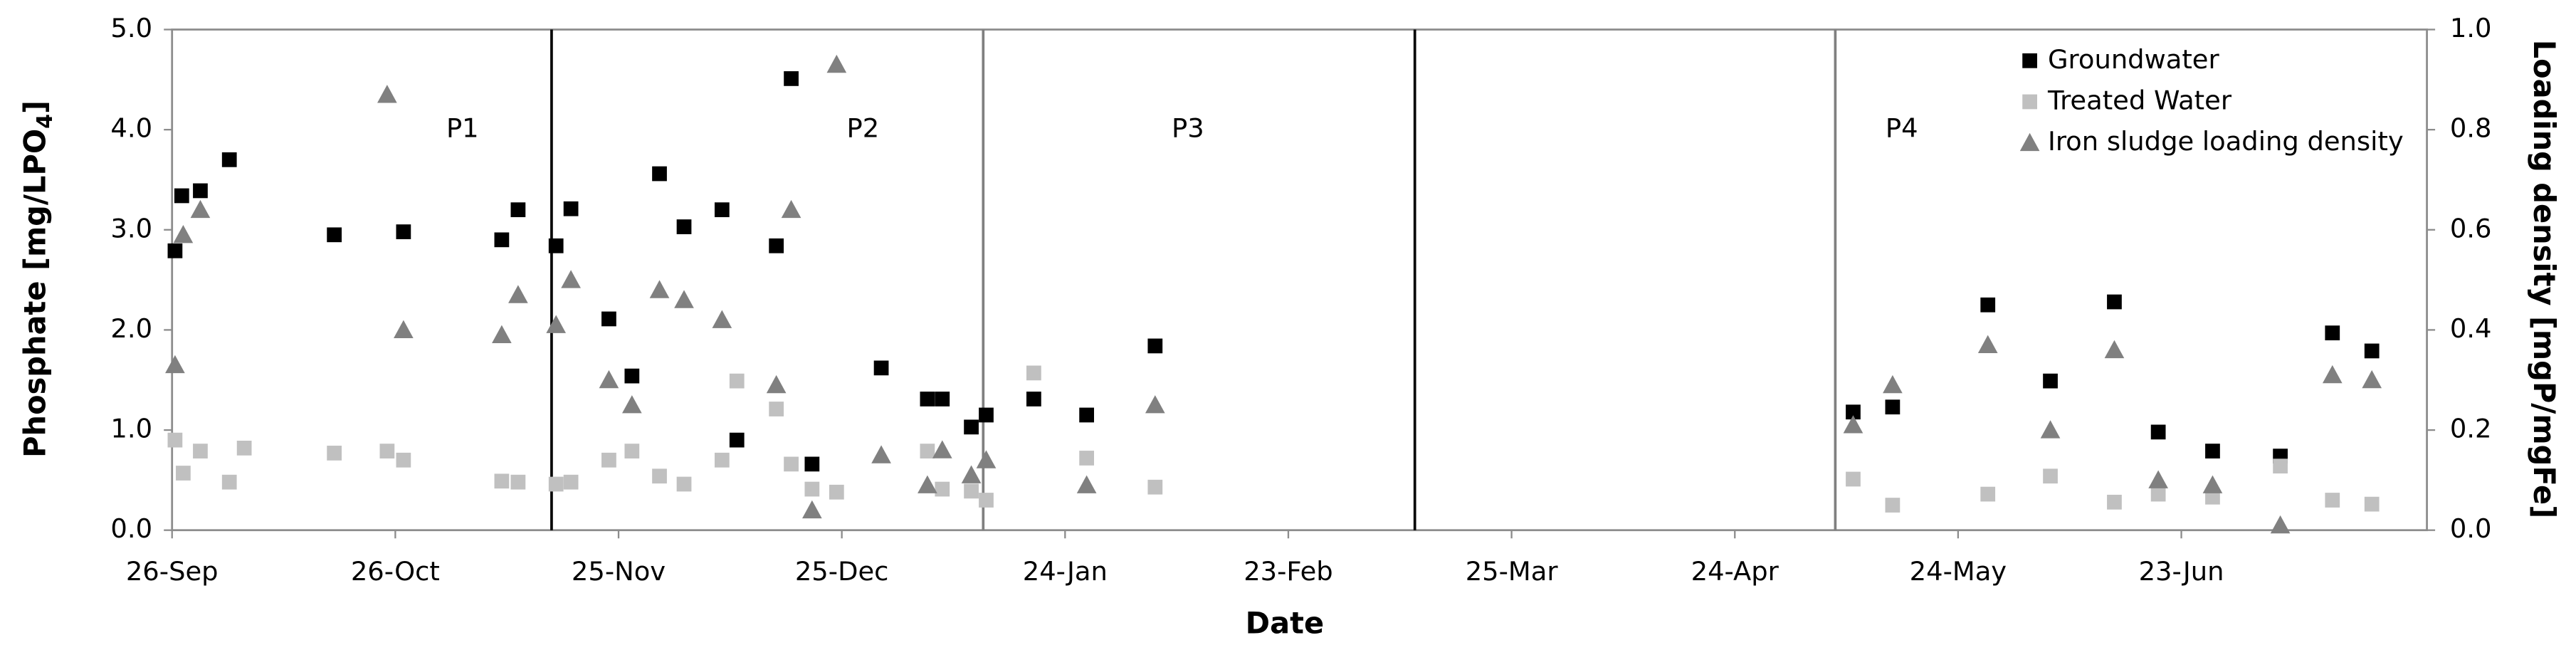 The image size is (2576, 650). Describe the element at coordinates (2471, 228) in the screenshot. I see `y2-tick-label: 0.6` at that location.